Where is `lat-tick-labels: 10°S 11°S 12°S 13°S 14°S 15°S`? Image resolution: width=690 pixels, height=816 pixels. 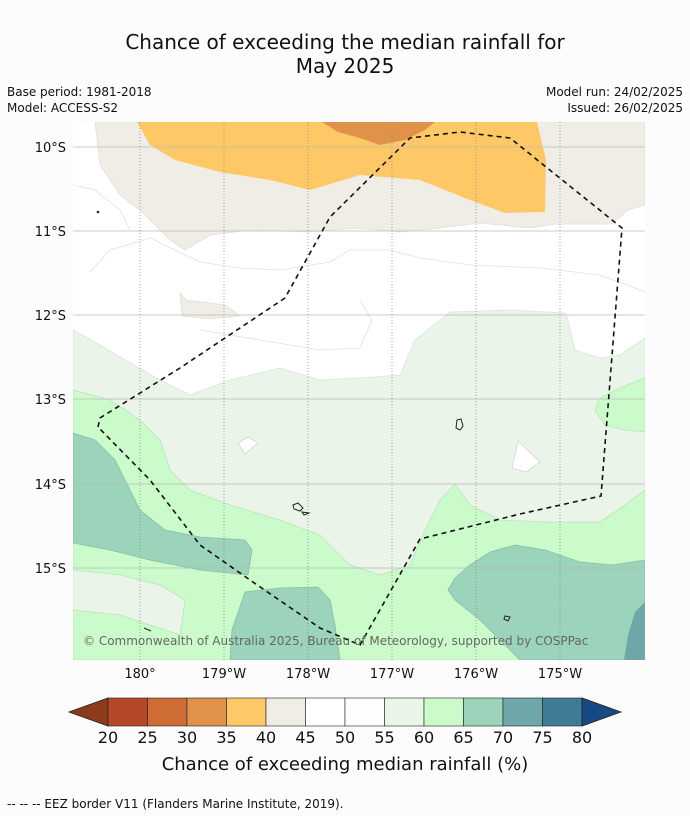
lat-tick-labels: 10°S 11°S 12°S 13°S 14°S 15°S is located at coordinates (50, 359).